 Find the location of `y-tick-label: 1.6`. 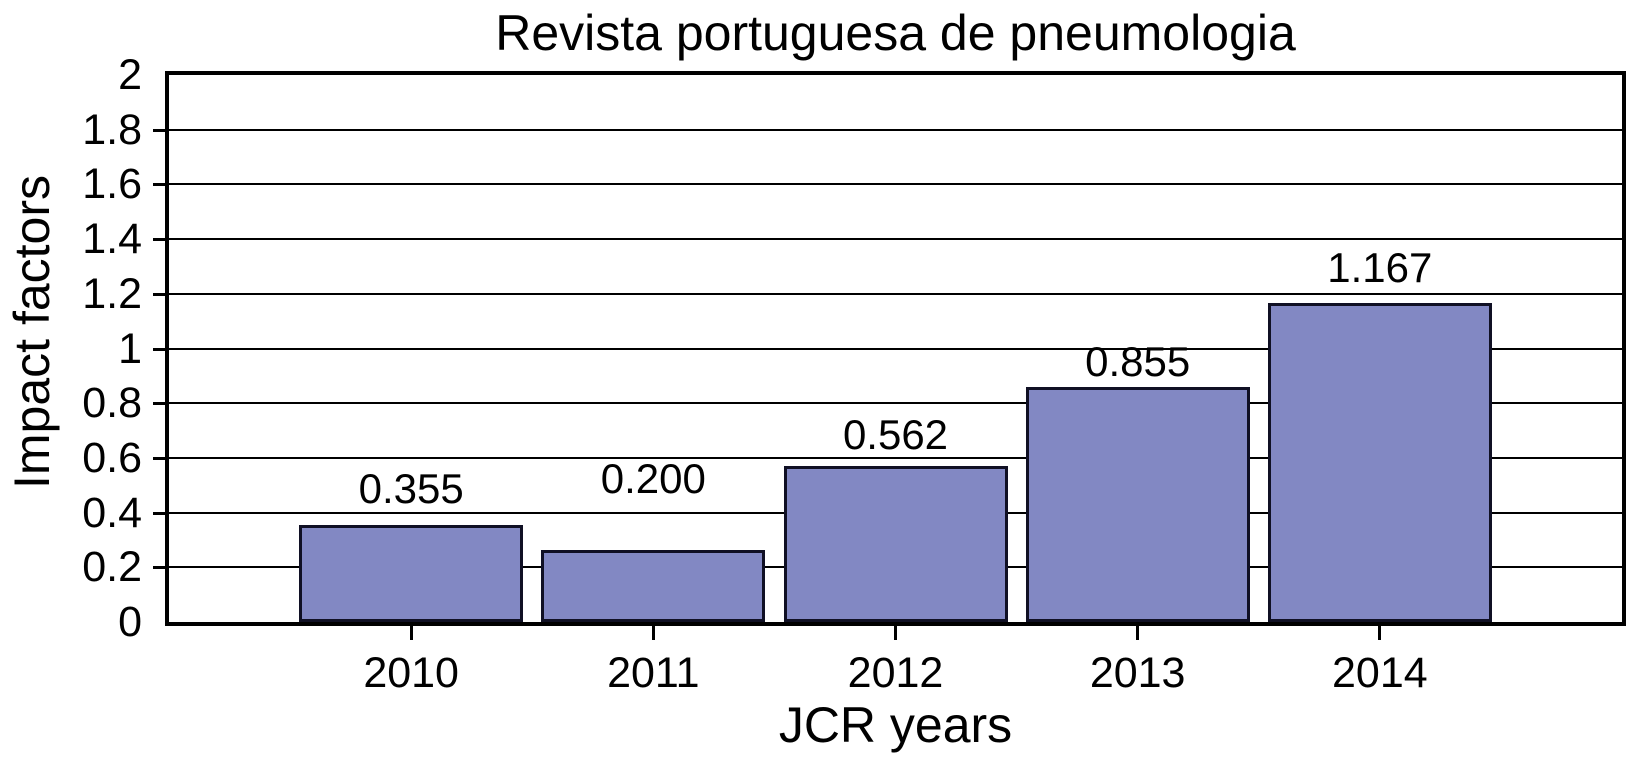

y-tick-label: 1.6 is located at coordinates (112, 184).